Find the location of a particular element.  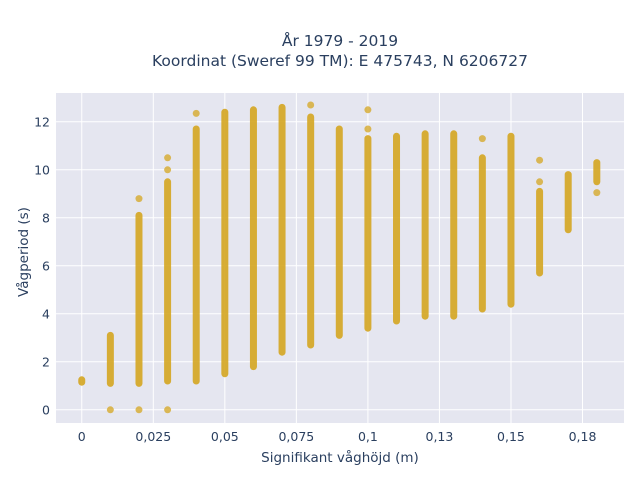

chart-title: År 1979 - 2019 is located at coordinates (340, 40).